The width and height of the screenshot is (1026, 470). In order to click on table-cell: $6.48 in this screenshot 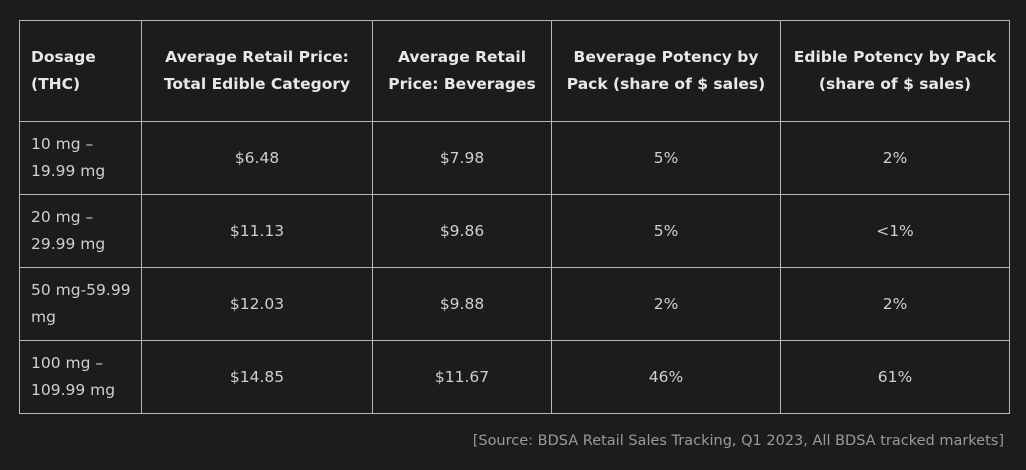, I will do `click(257, 158)`.